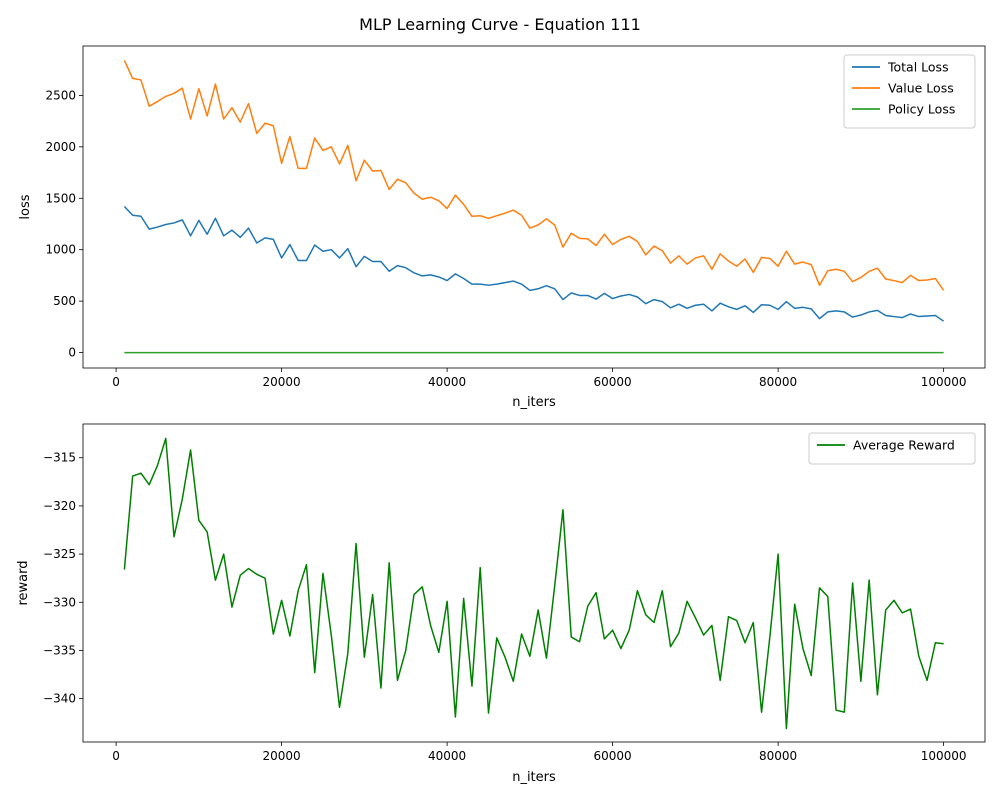 This screenshot has height=800, width=1000. What do you see at coordinates (59, 602) in the screenshot?
I see `y-tick-label-1-3: −330` at bounding box center [59, 602].